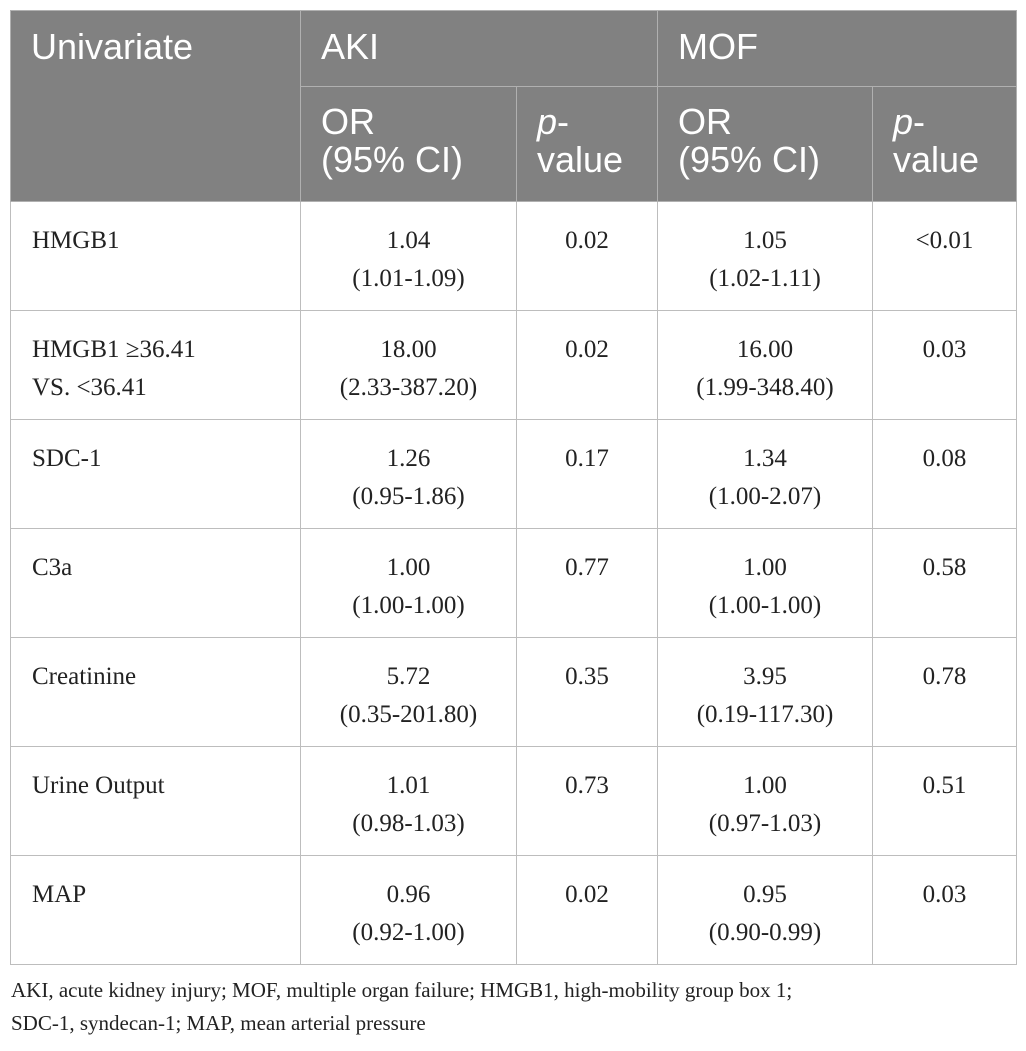 The height and width of the screenshot is (1051, 1026). What do you see at coordinates (944, 801) in the screenshot?
I see `mof-p-cell: 0.51` at bounding box center [944, 801].